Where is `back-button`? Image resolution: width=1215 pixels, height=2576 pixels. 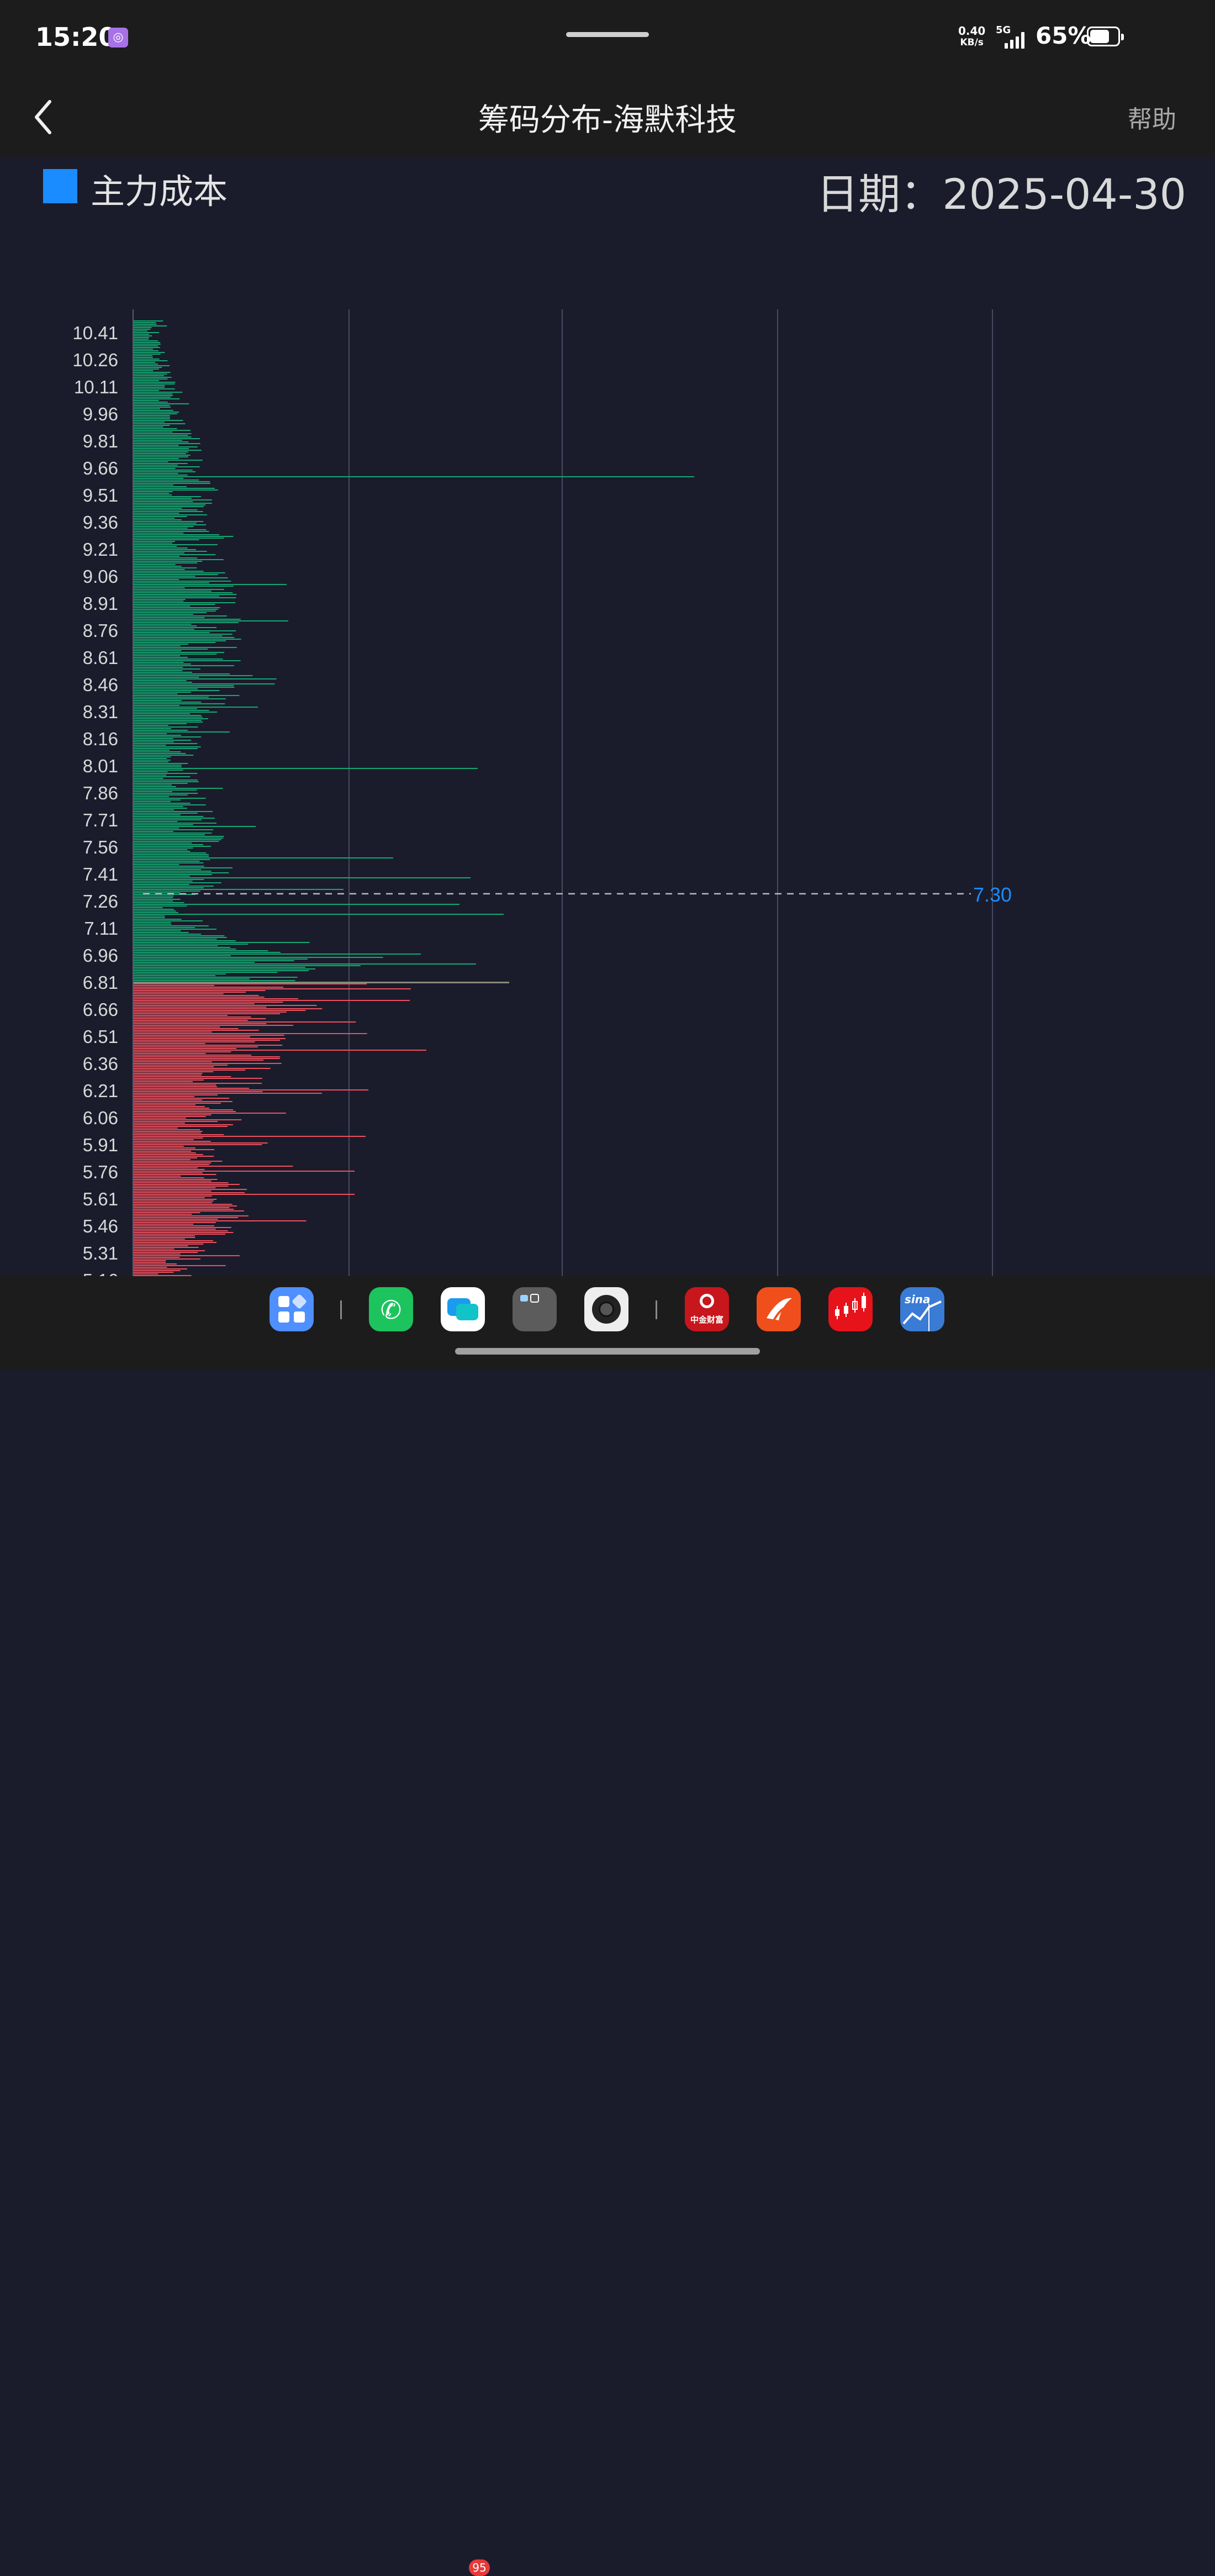 back-button is located at coordinates (48, 116).